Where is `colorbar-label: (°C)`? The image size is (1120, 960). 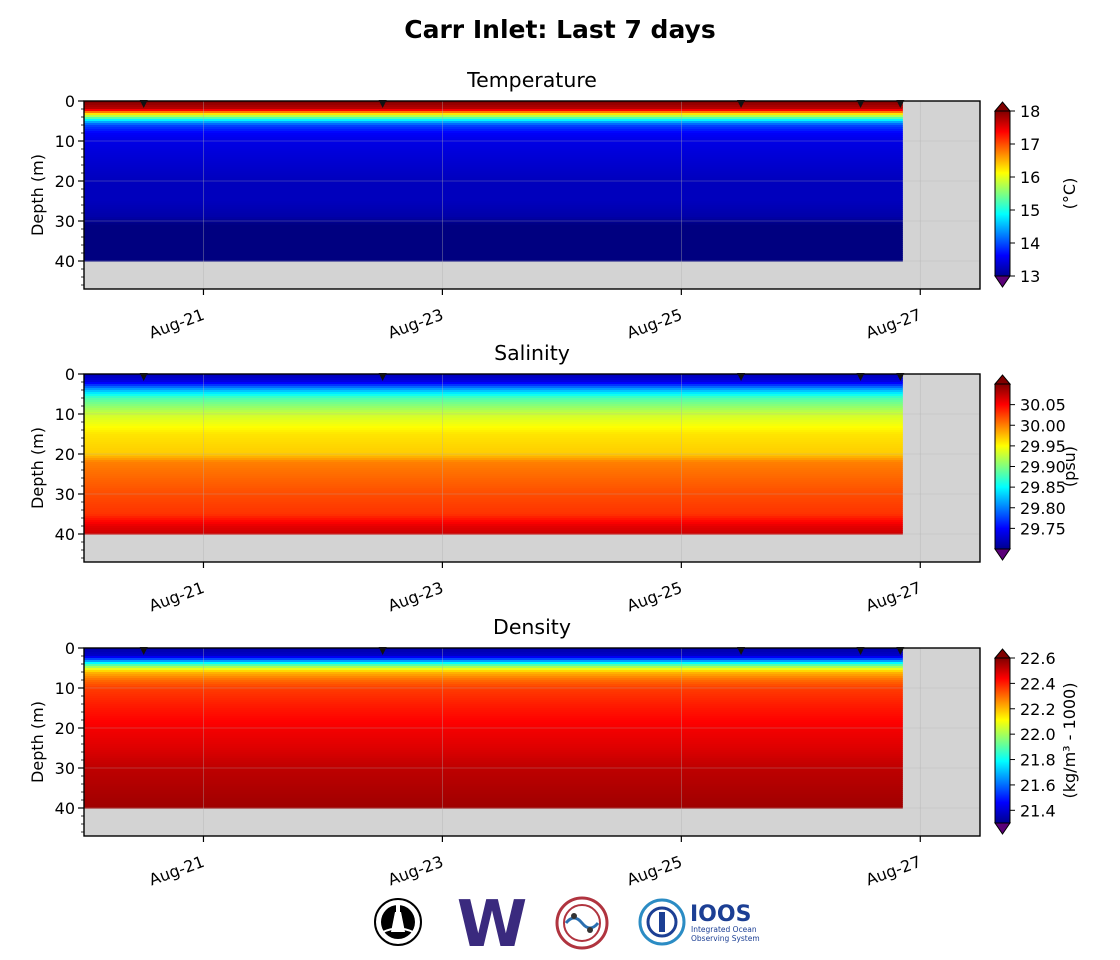 colorbar-label: (°C) is located at coordinates (1069, 194).